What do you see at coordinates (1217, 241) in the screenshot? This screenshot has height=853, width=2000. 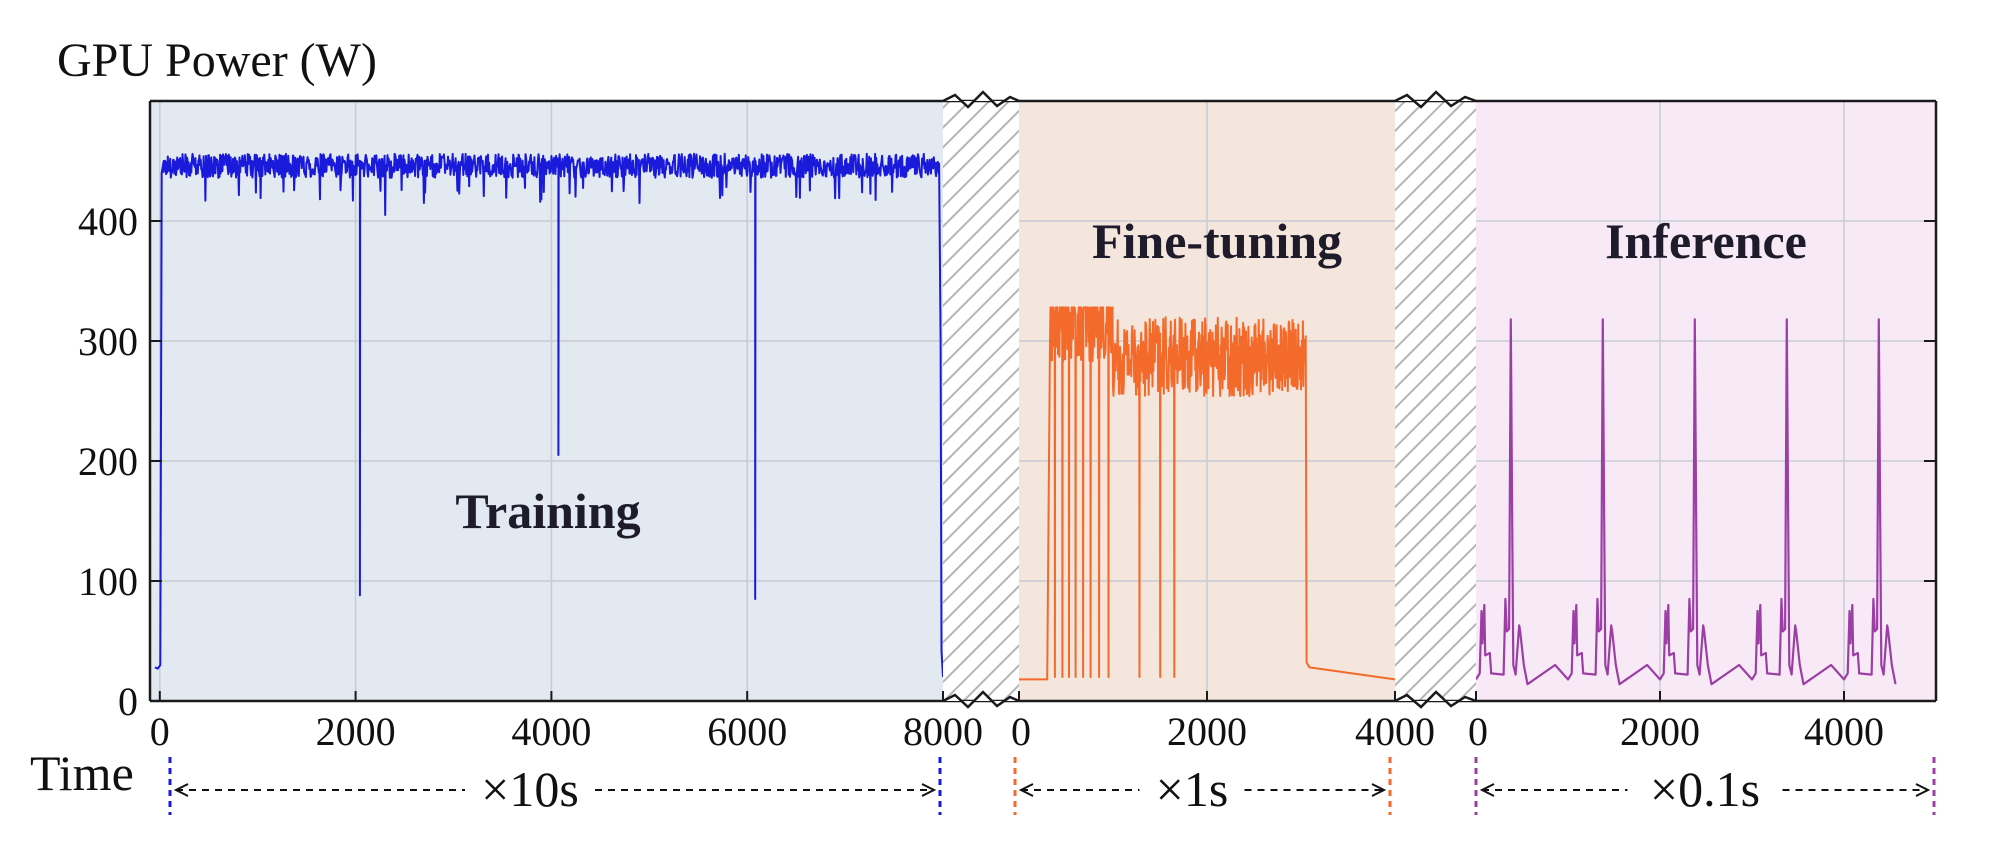 I see `panel-label: Fine-tuning` at bounding box center [1217, 241].